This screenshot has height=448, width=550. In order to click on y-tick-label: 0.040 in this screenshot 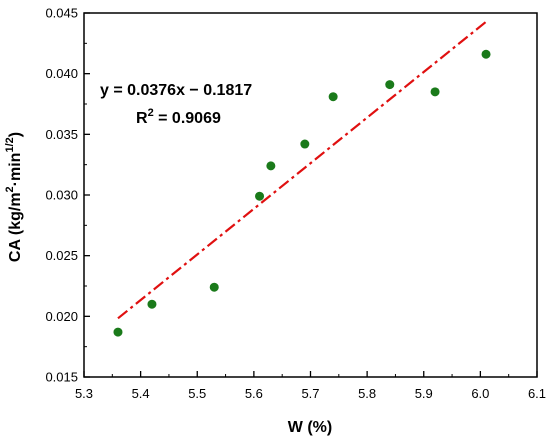, I will do `click(61, 73)`.